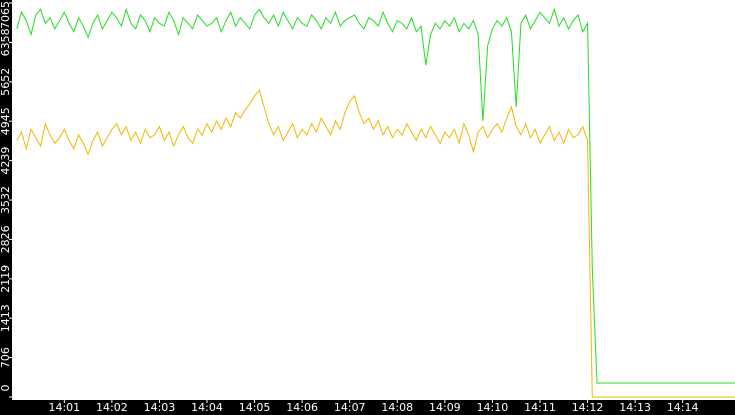 This screenshot has width=735, height=415. Describe the element at coordinates (540, 407) in the screenshot. I see `x-tick-label: 14:11` at that location.